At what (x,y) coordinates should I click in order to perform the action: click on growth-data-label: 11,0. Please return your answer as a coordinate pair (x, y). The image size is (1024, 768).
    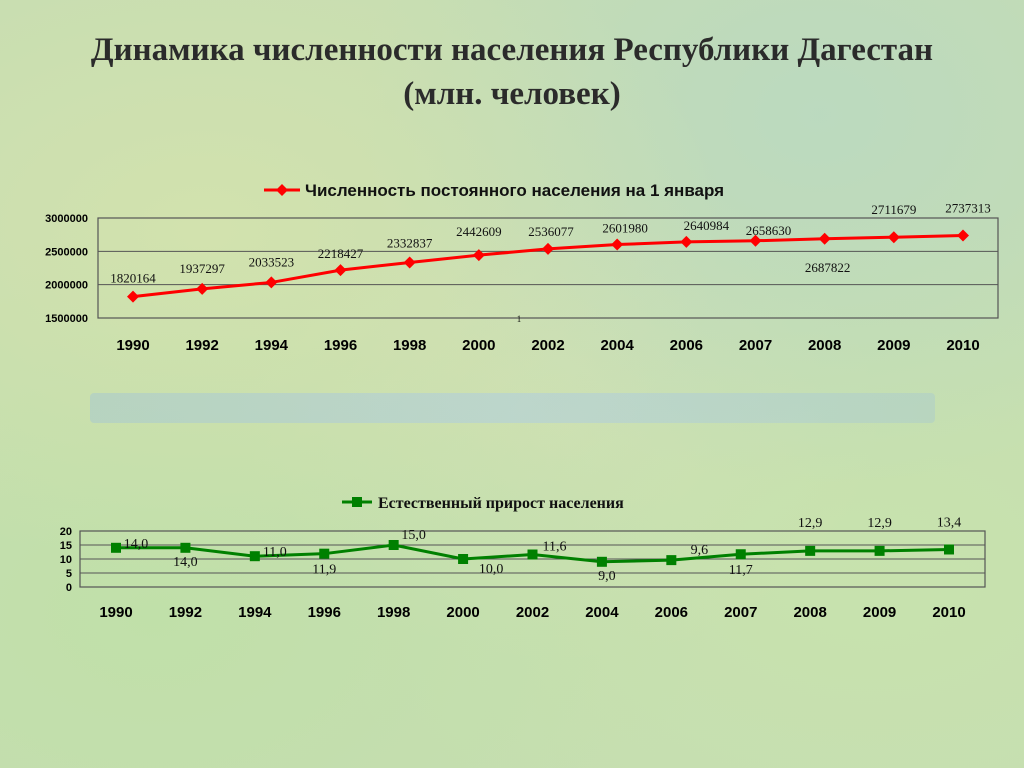
    Looking at the image, I should click on (275, 552).